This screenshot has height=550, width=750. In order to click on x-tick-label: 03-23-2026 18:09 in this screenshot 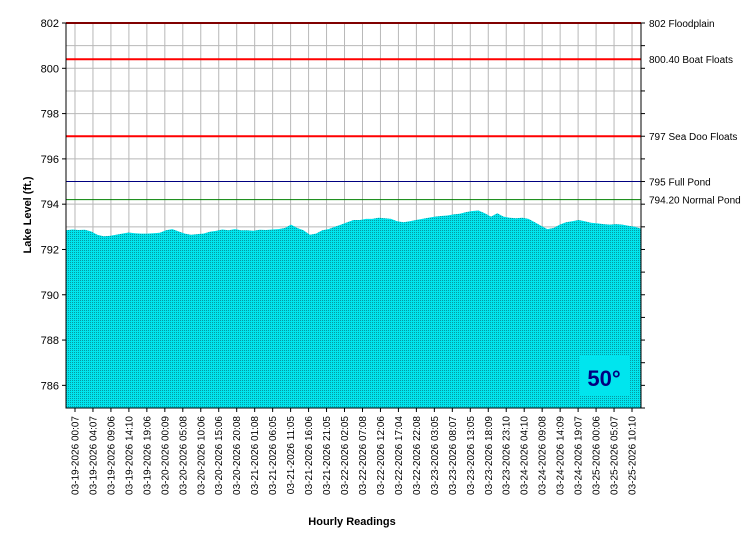, I will do `click(489, 455)`.